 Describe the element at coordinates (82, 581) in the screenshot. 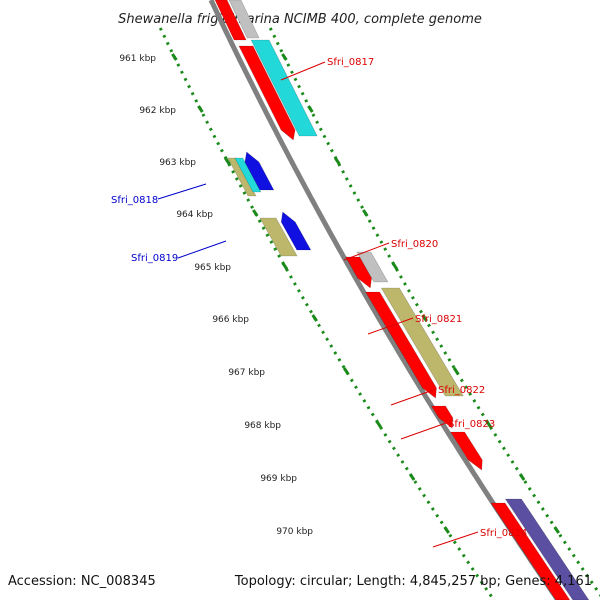

I see `accession-text: Accession: NC_008345` at that location.